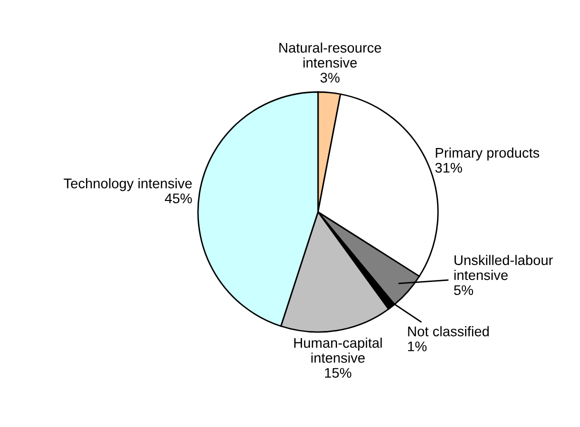 The width and height of the screenshot is (580, 427). I want to click on data-label: 31%, so click(448, 167).